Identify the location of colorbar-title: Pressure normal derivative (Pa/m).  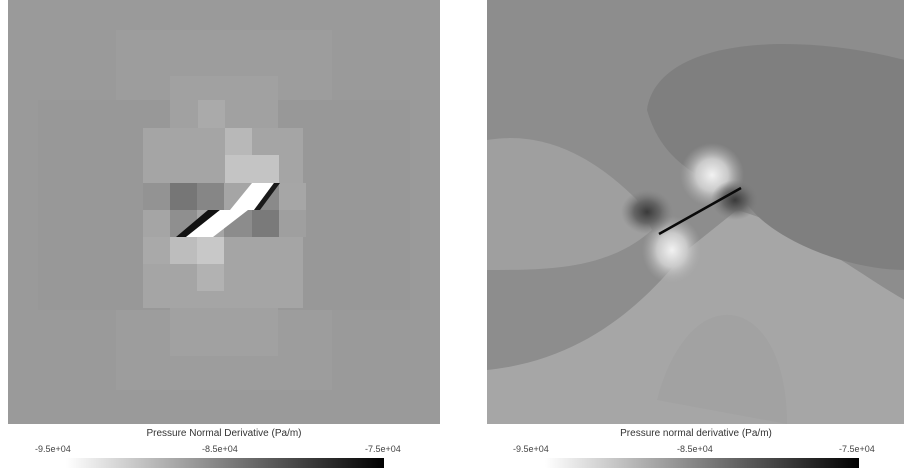
(696, 433).